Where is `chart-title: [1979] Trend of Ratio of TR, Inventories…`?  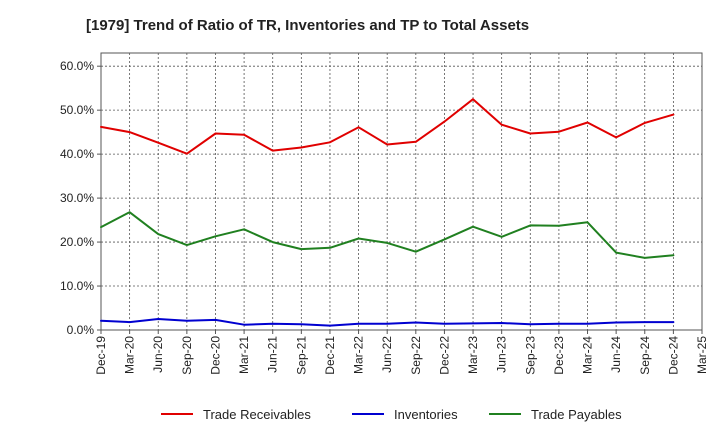
chart-title: [1979] Trend of Ratio of TR, Inventories… is located at coordinates (307, 25).